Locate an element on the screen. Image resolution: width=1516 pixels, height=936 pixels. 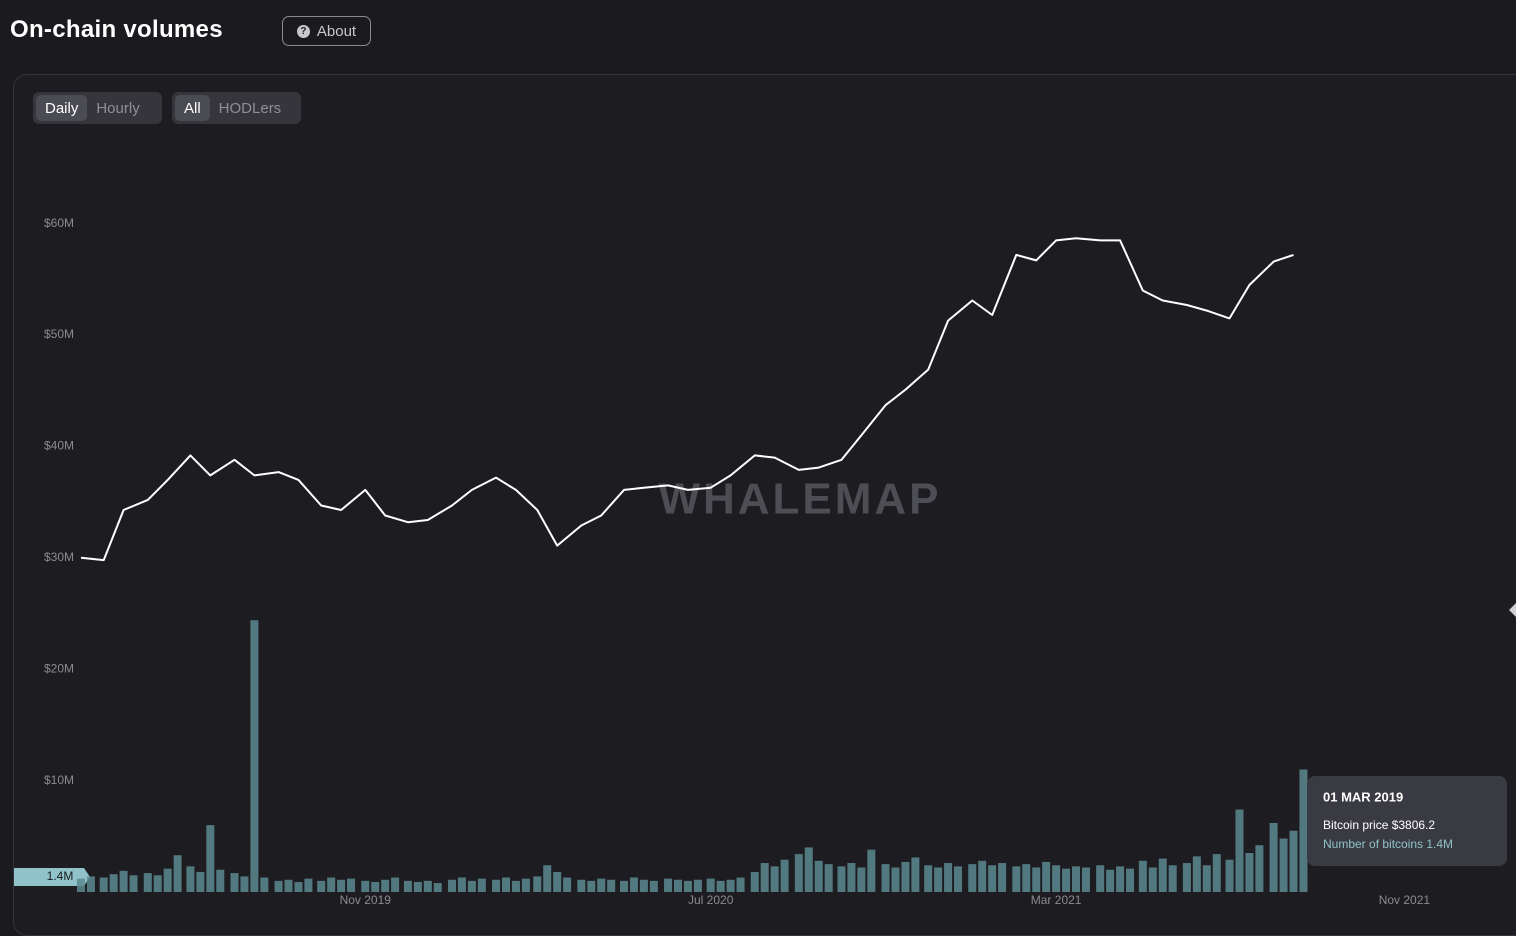
x-tick-label: Nov 2021 is located at coordinates (1405, 900).